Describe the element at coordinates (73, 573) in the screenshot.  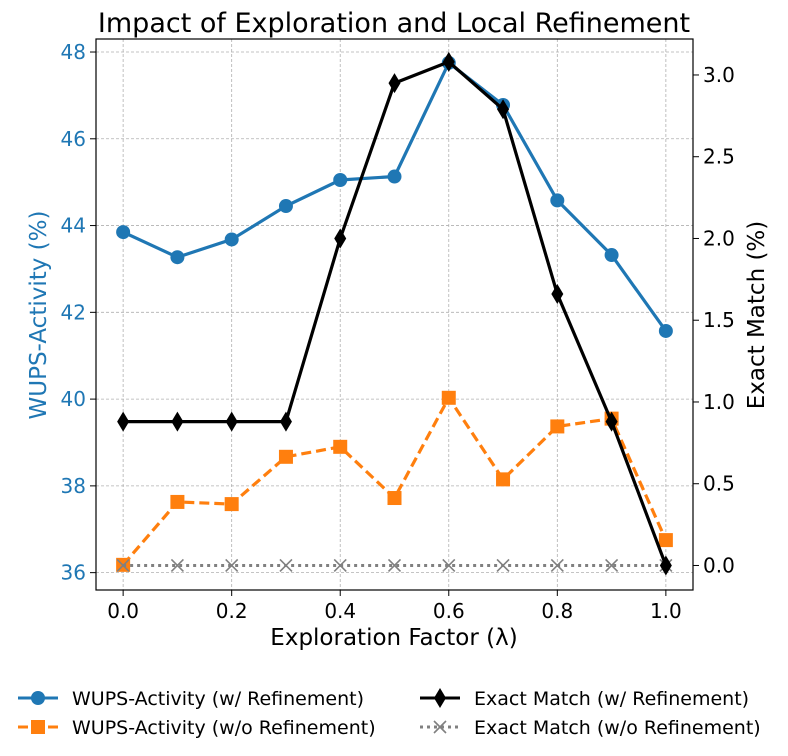
I see `y-tick-label-left: 36` at that location.